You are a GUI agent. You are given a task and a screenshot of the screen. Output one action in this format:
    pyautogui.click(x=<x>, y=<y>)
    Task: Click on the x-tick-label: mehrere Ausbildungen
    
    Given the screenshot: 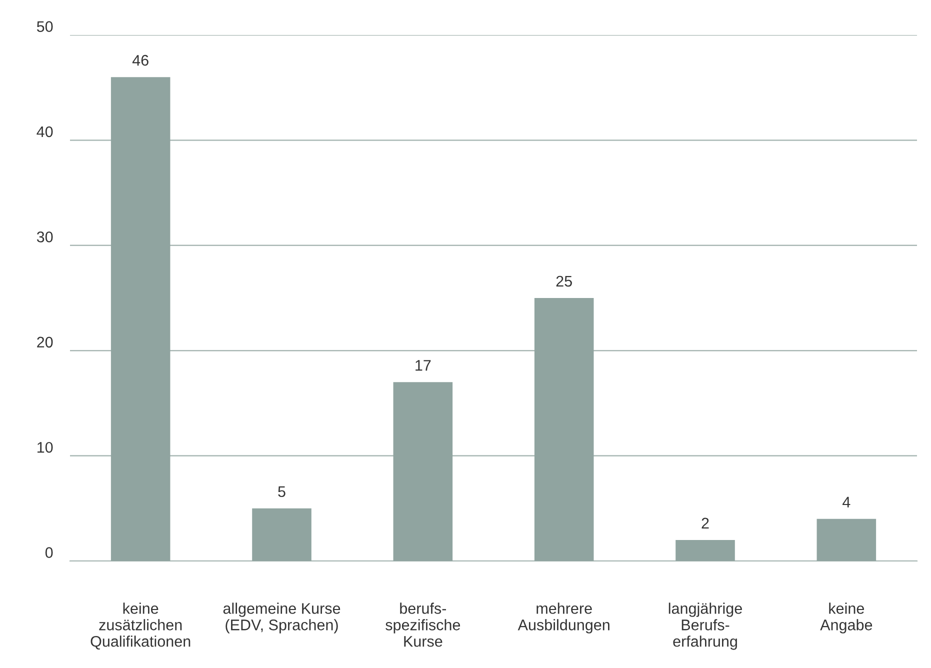 What is the action you would take?
    pyautogui.click(x=564, y=618)
    